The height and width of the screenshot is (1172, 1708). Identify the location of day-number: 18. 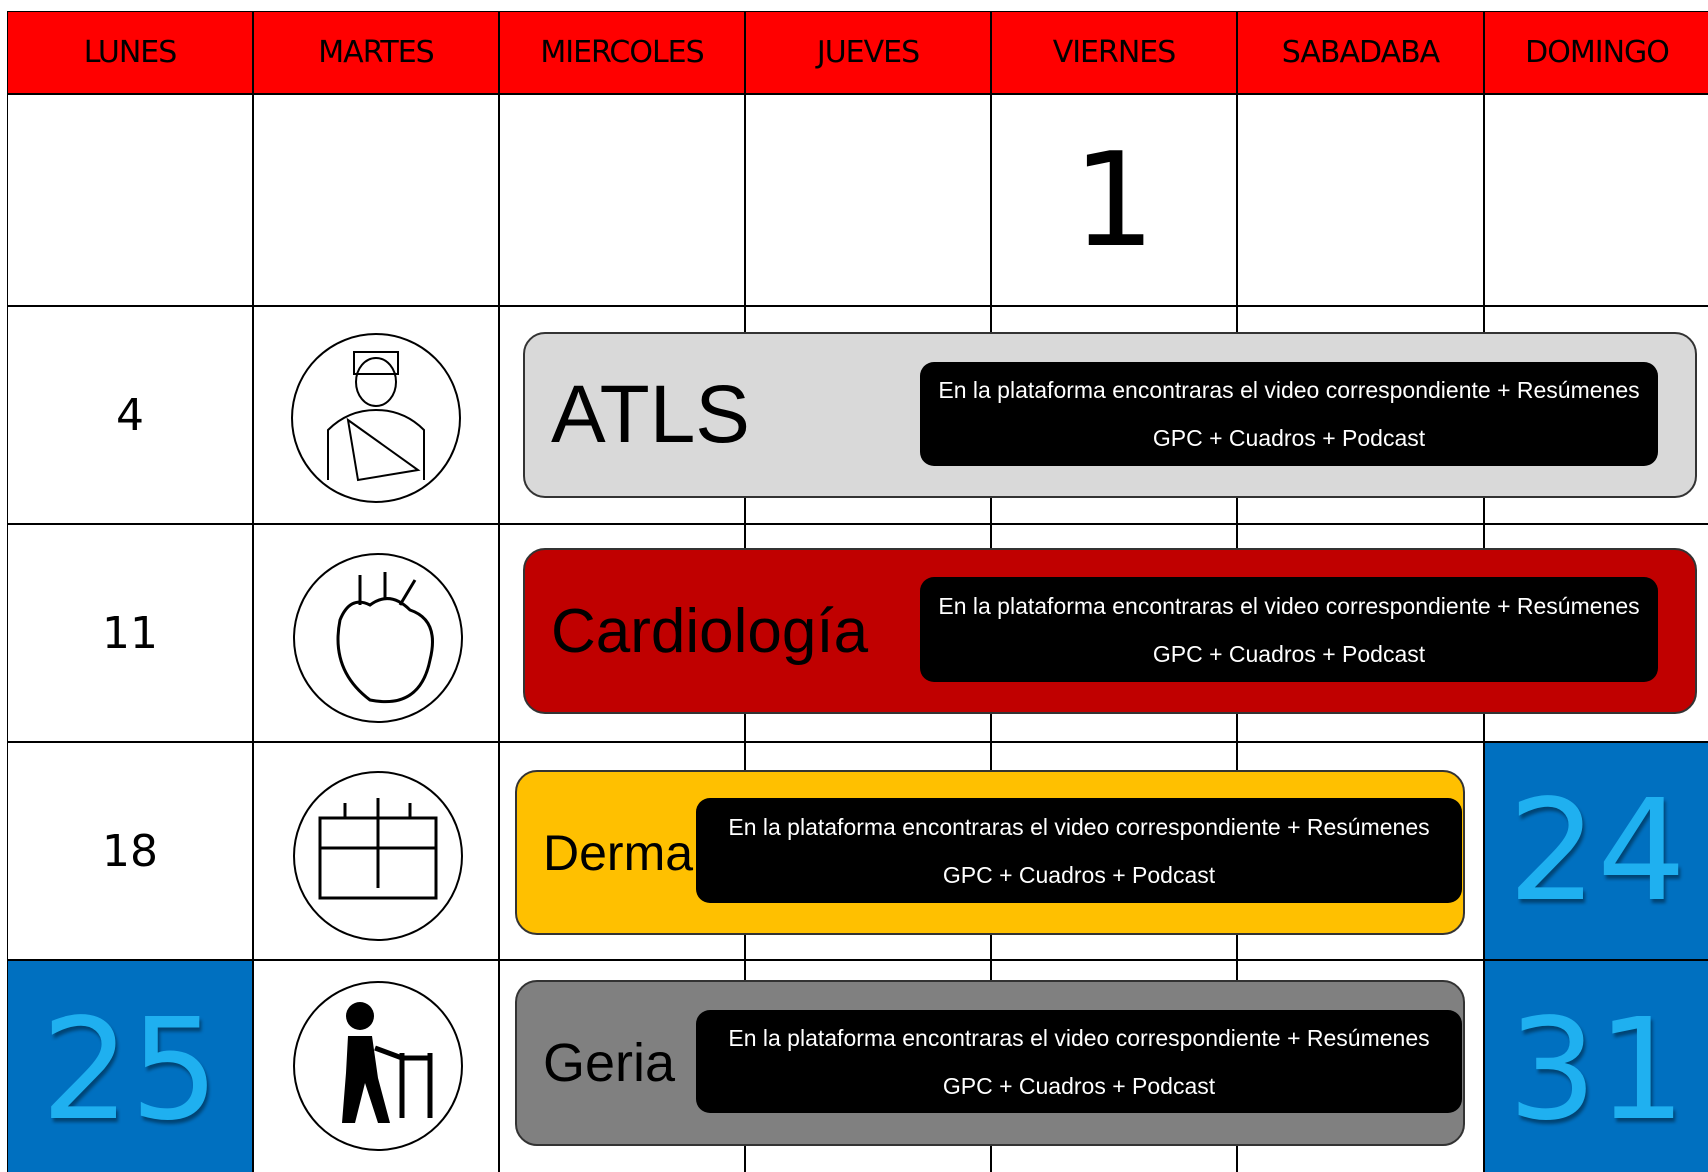
(130, 851).